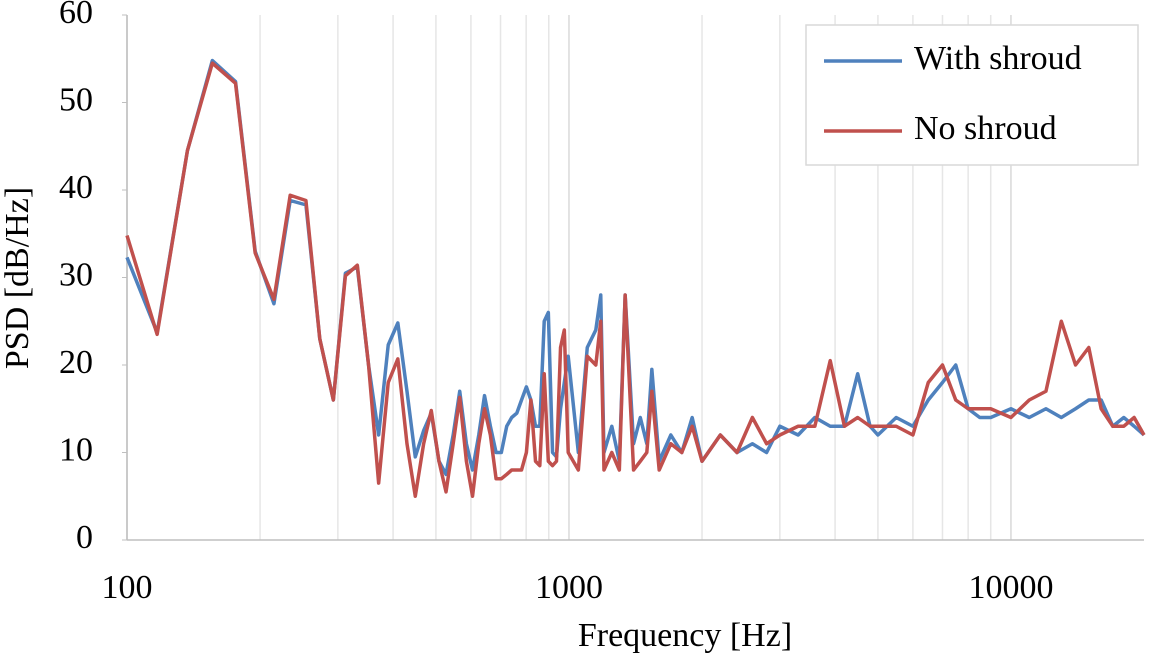 This screenshot has height=670, width=1149. I want to click on y-tick-label: 40, so click(76, 187).